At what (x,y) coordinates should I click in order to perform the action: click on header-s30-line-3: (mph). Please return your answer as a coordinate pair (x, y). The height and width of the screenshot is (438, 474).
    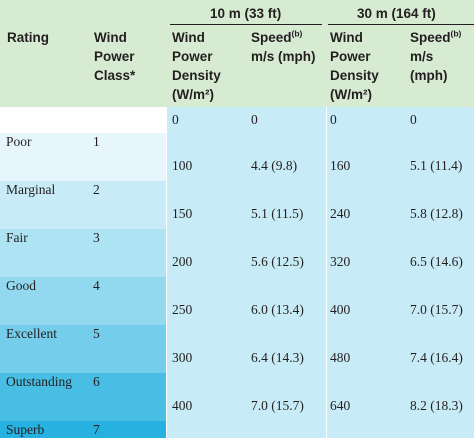
    Looking at the image, I should click on (429, 75).